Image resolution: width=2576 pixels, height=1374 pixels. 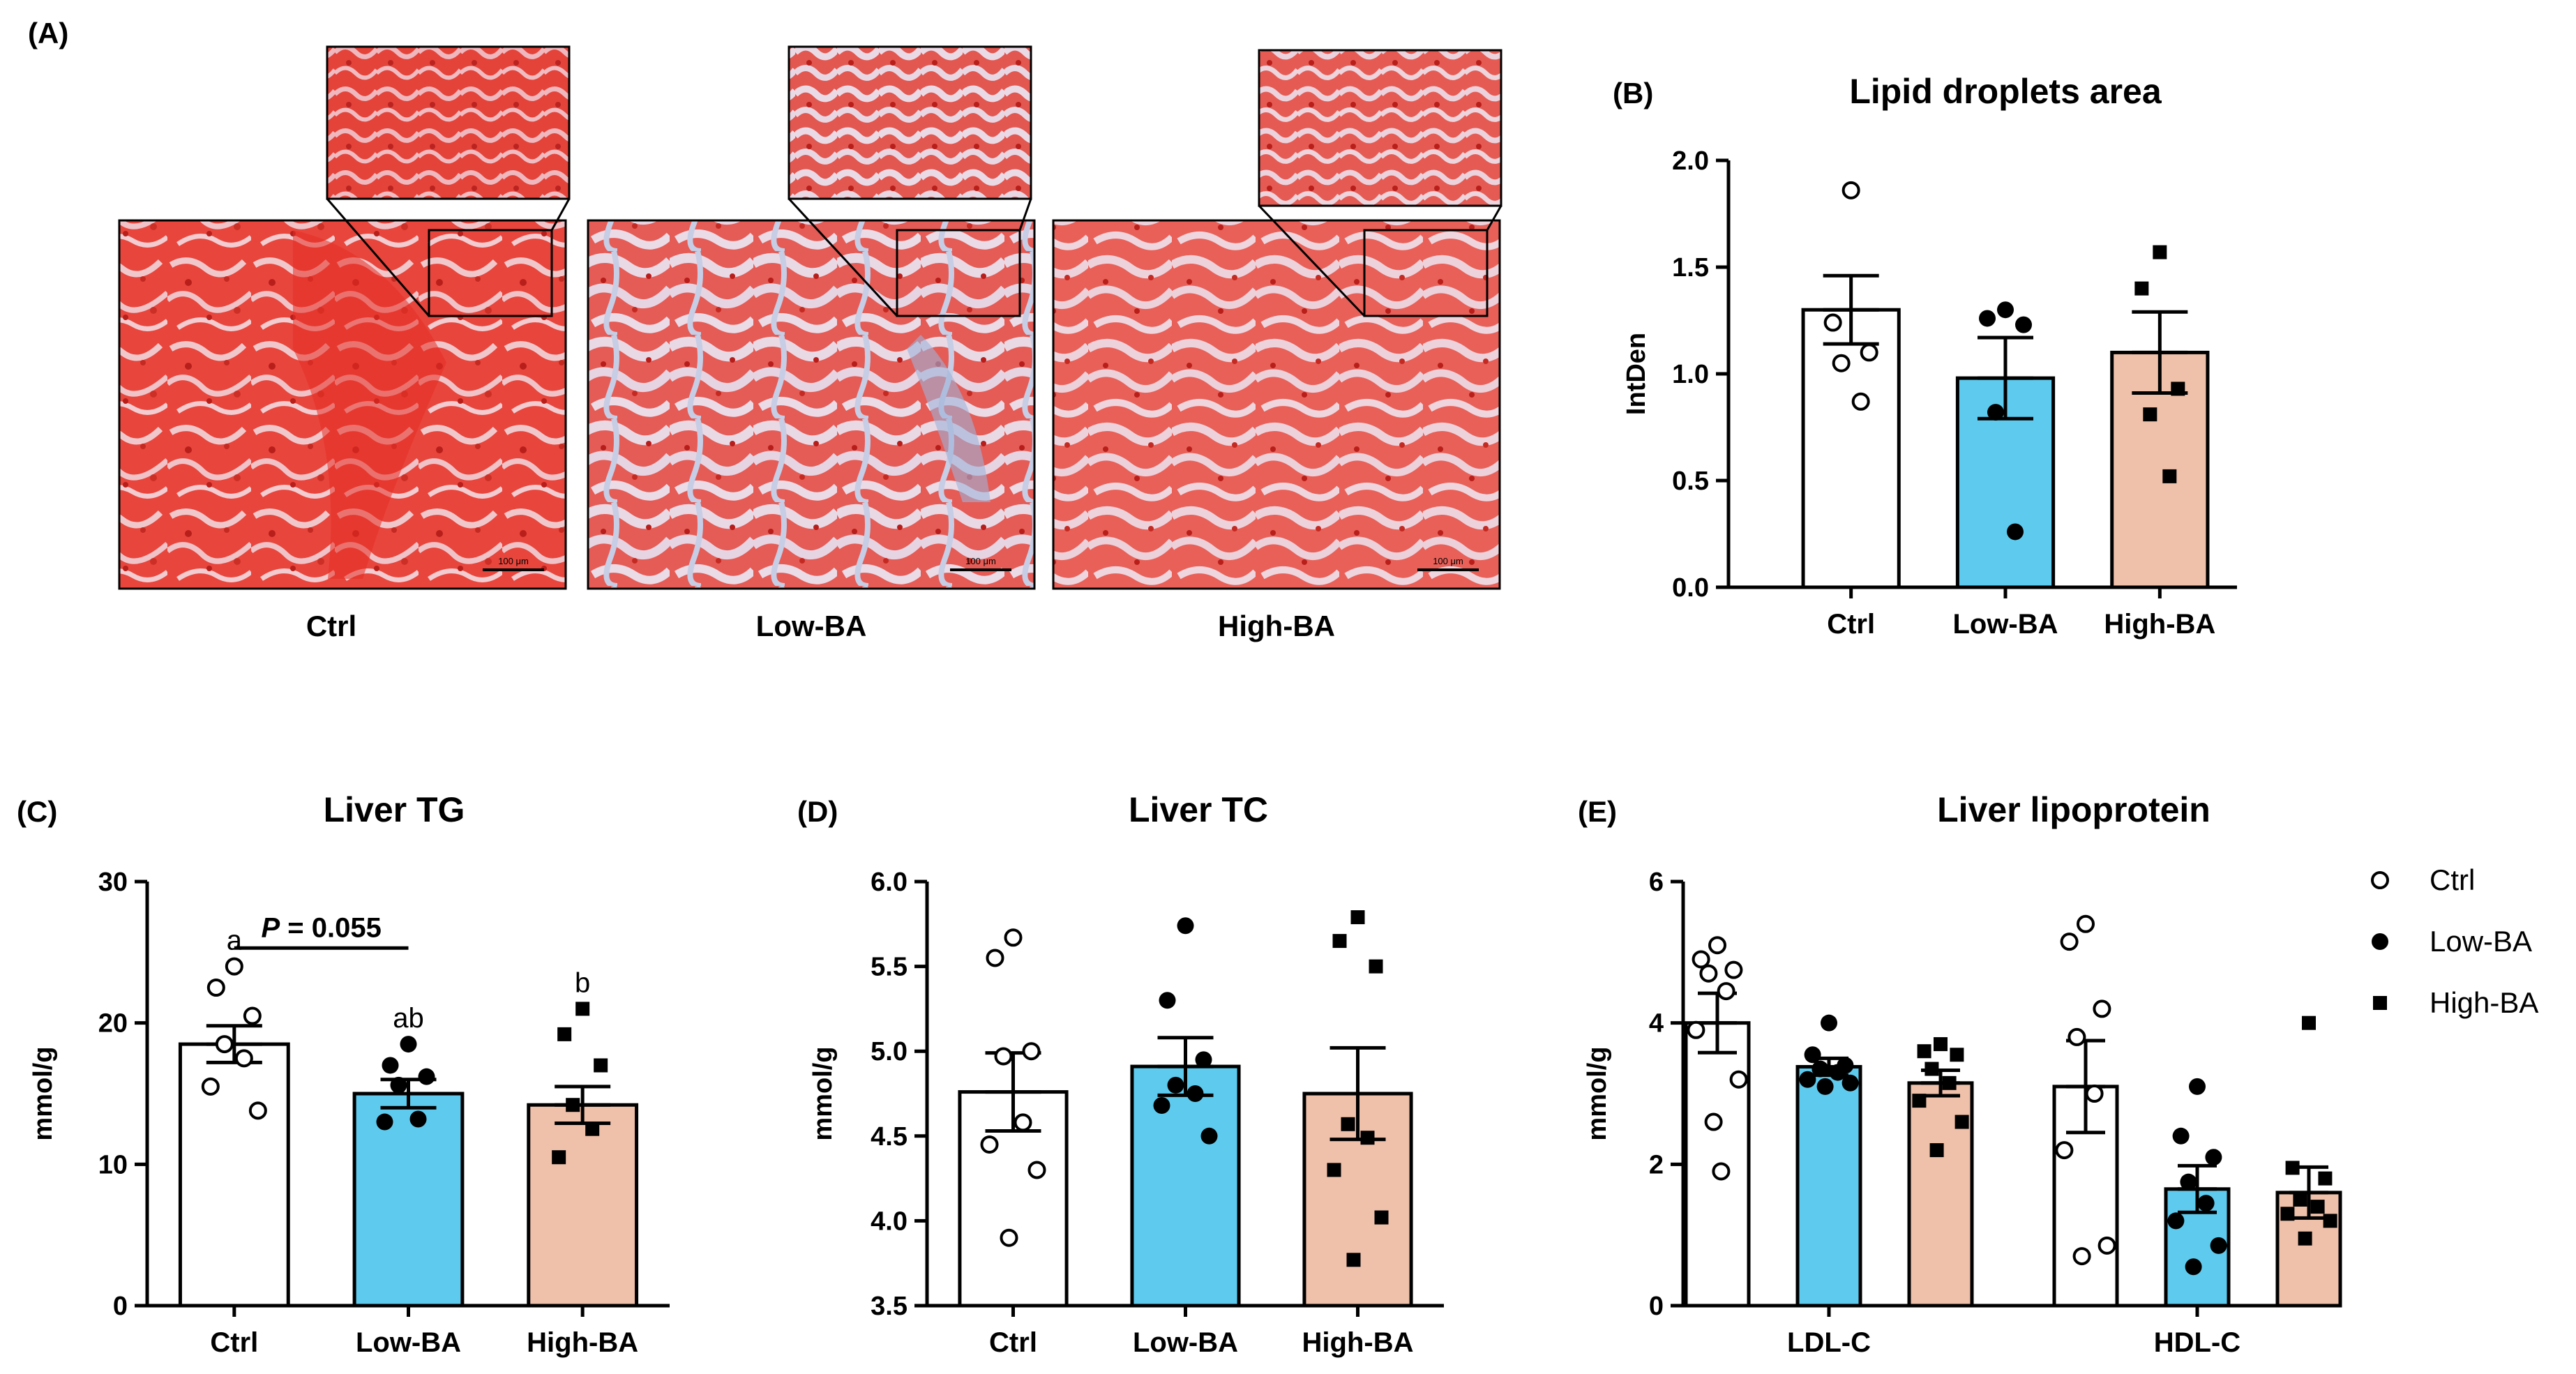 I want to click on chart-c-title: Liver TG, so click(x=394, y=810).